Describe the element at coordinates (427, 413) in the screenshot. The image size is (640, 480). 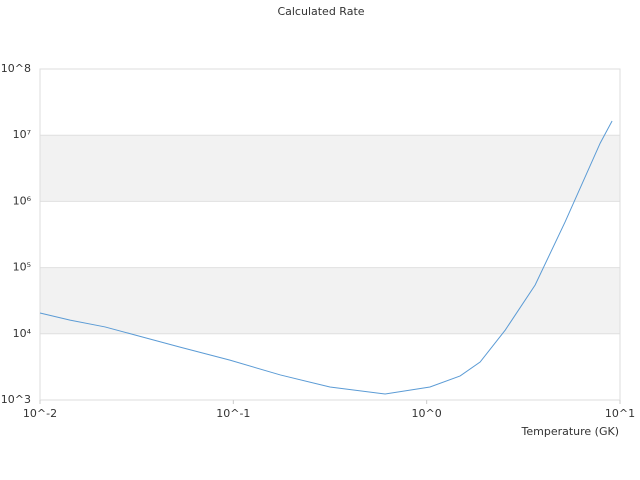
I see `x-tick-label: 10^0` at that location.